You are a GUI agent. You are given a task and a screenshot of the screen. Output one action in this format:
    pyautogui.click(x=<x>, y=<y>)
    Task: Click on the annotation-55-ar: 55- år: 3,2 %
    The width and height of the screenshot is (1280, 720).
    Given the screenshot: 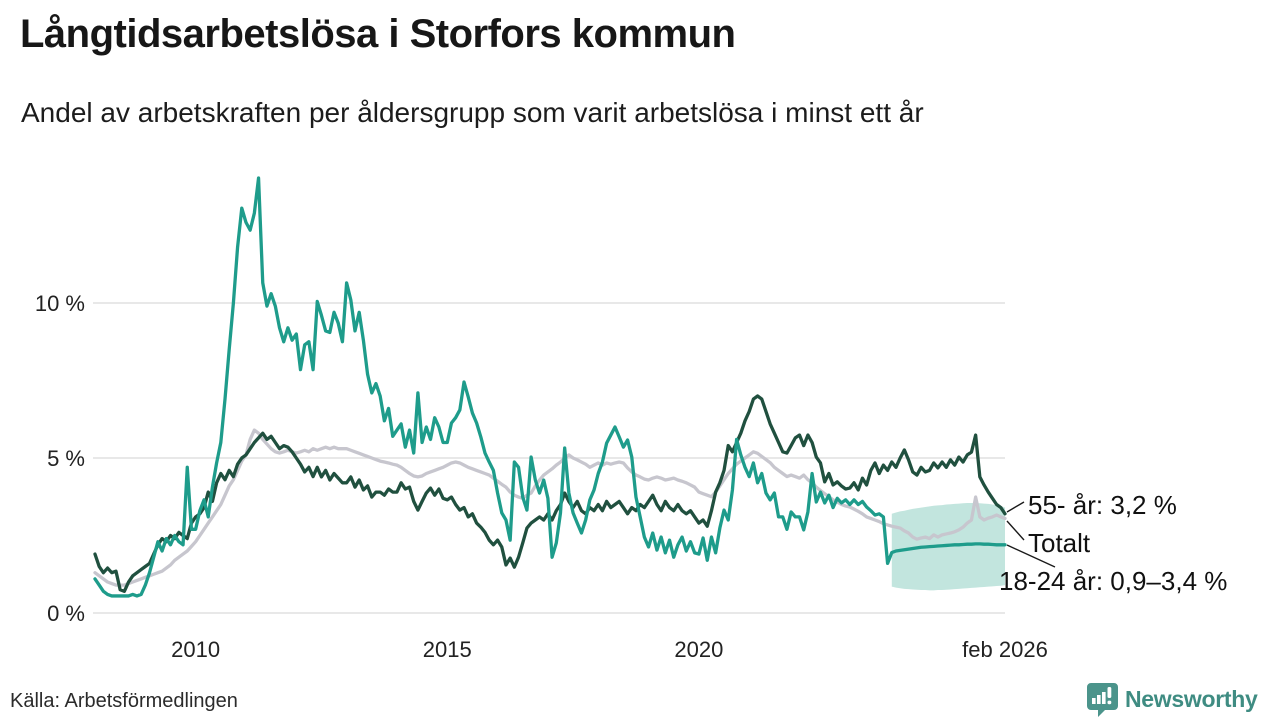 What is the action you would take?
    pyautogui.click(x=1102, y=505)
    